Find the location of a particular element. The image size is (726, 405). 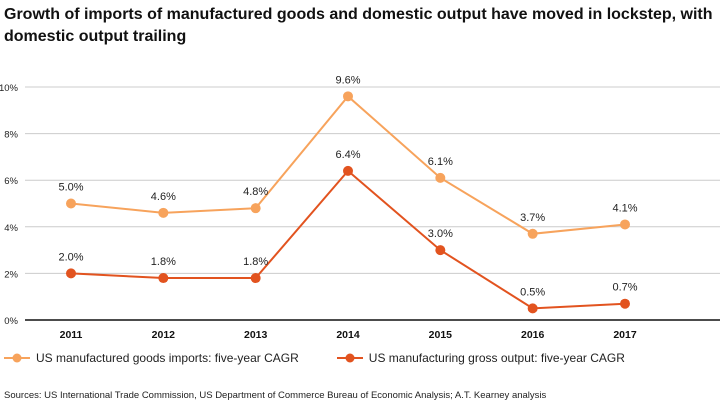

y-tick-label: 6% is located at coordinates (11, 181).